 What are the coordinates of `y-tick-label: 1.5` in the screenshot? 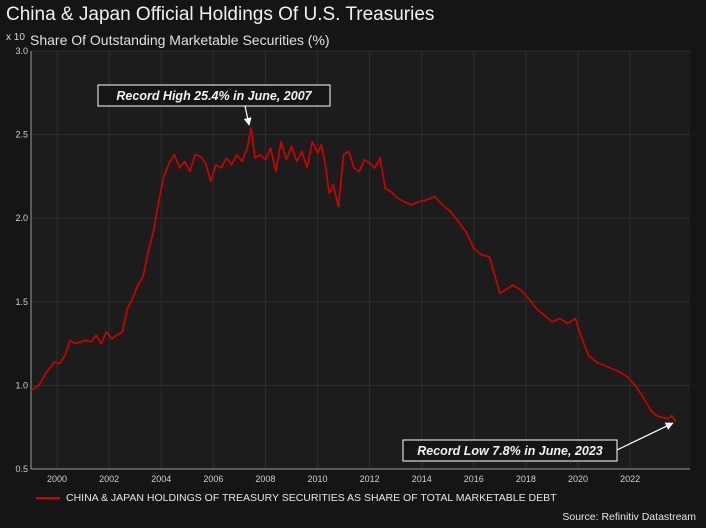 It's located at (21, 302).